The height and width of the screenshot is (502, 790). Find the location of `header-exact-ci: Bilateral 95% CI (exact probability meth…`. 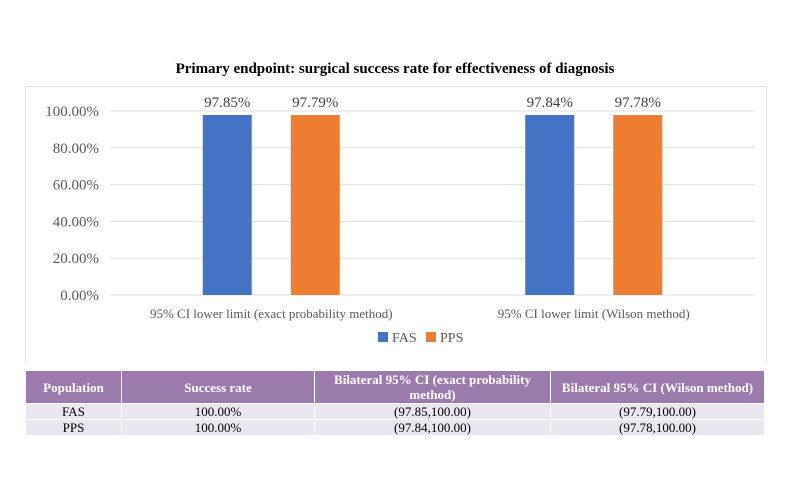

header-exact-ci: Bilateral 95% CI (exact probability meth… is located at coordinates (432, 387).